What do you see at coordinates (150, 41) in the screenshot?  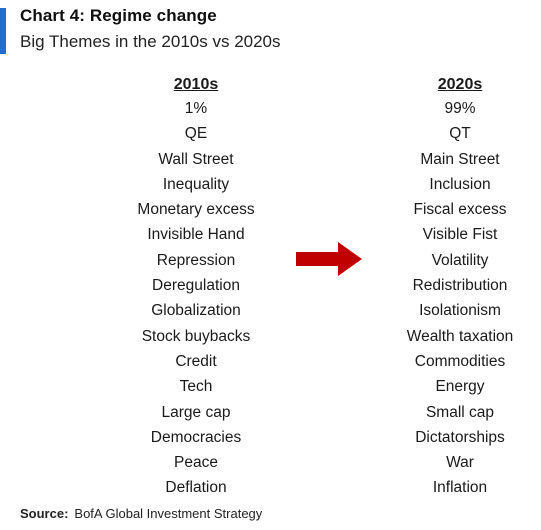 I see `chart-subtitle: Big Themes in the 2010s vs 2020s` at bounding box center [150, 41].